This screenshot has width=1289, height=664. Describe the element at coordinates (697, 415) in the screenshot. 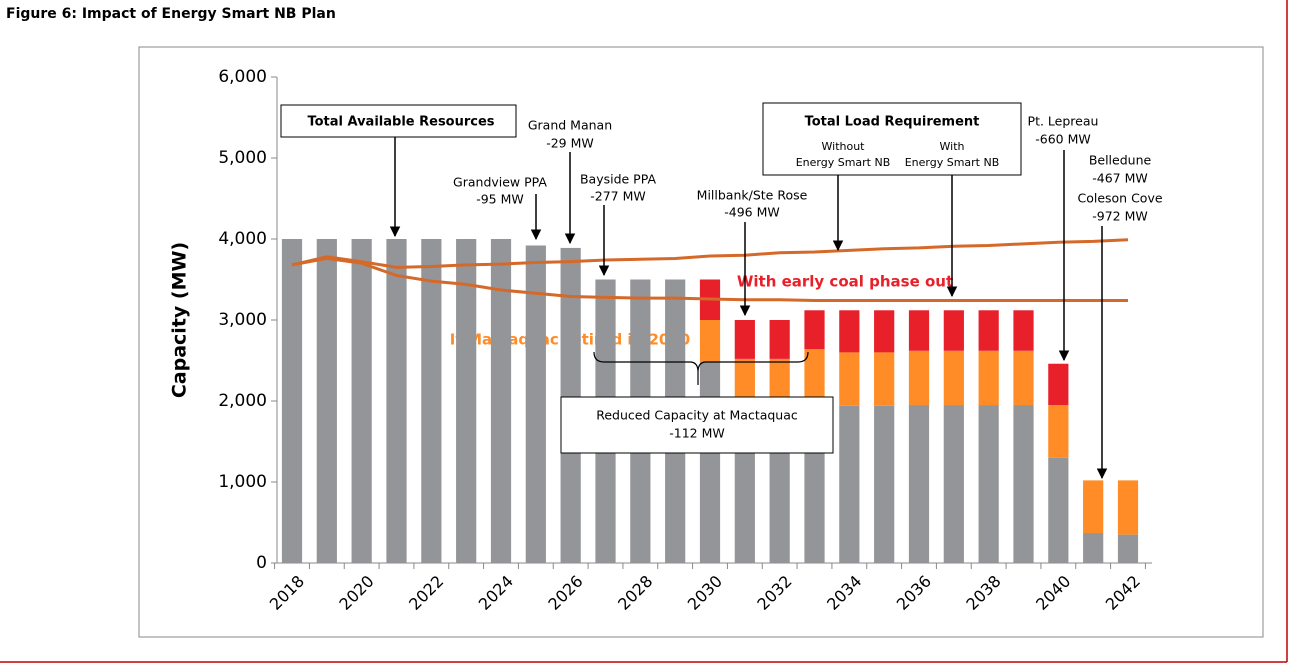

I see `annotation: Reduced Capacity at Mactaquac` at that location.